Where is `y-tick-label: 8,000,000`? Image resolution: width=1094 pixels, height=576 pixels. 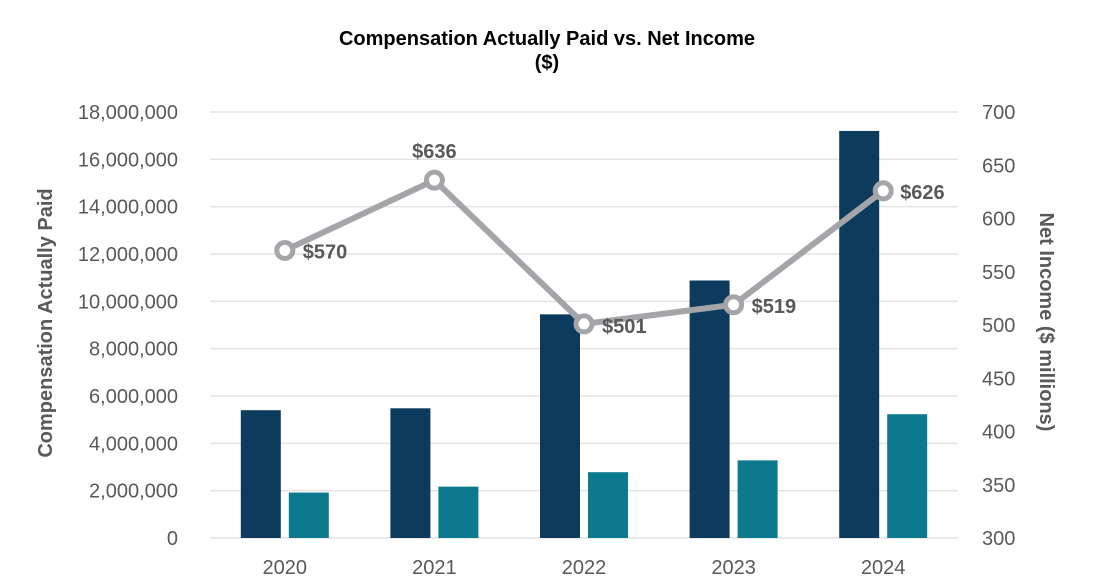 y-tick-label: 8,000,000 is located at coordinates (133, 350).